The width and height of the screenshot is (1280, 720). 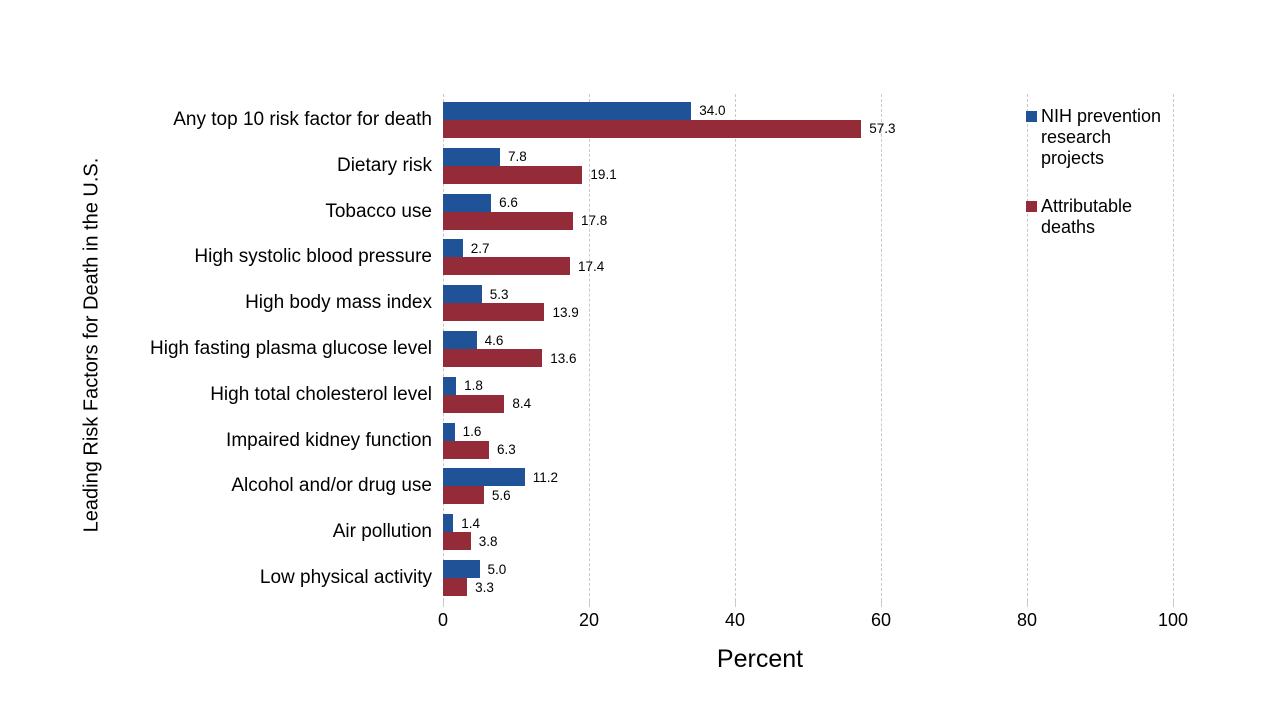 I want to click on bar-value-label: 2.7, so click(x=480, y=248).